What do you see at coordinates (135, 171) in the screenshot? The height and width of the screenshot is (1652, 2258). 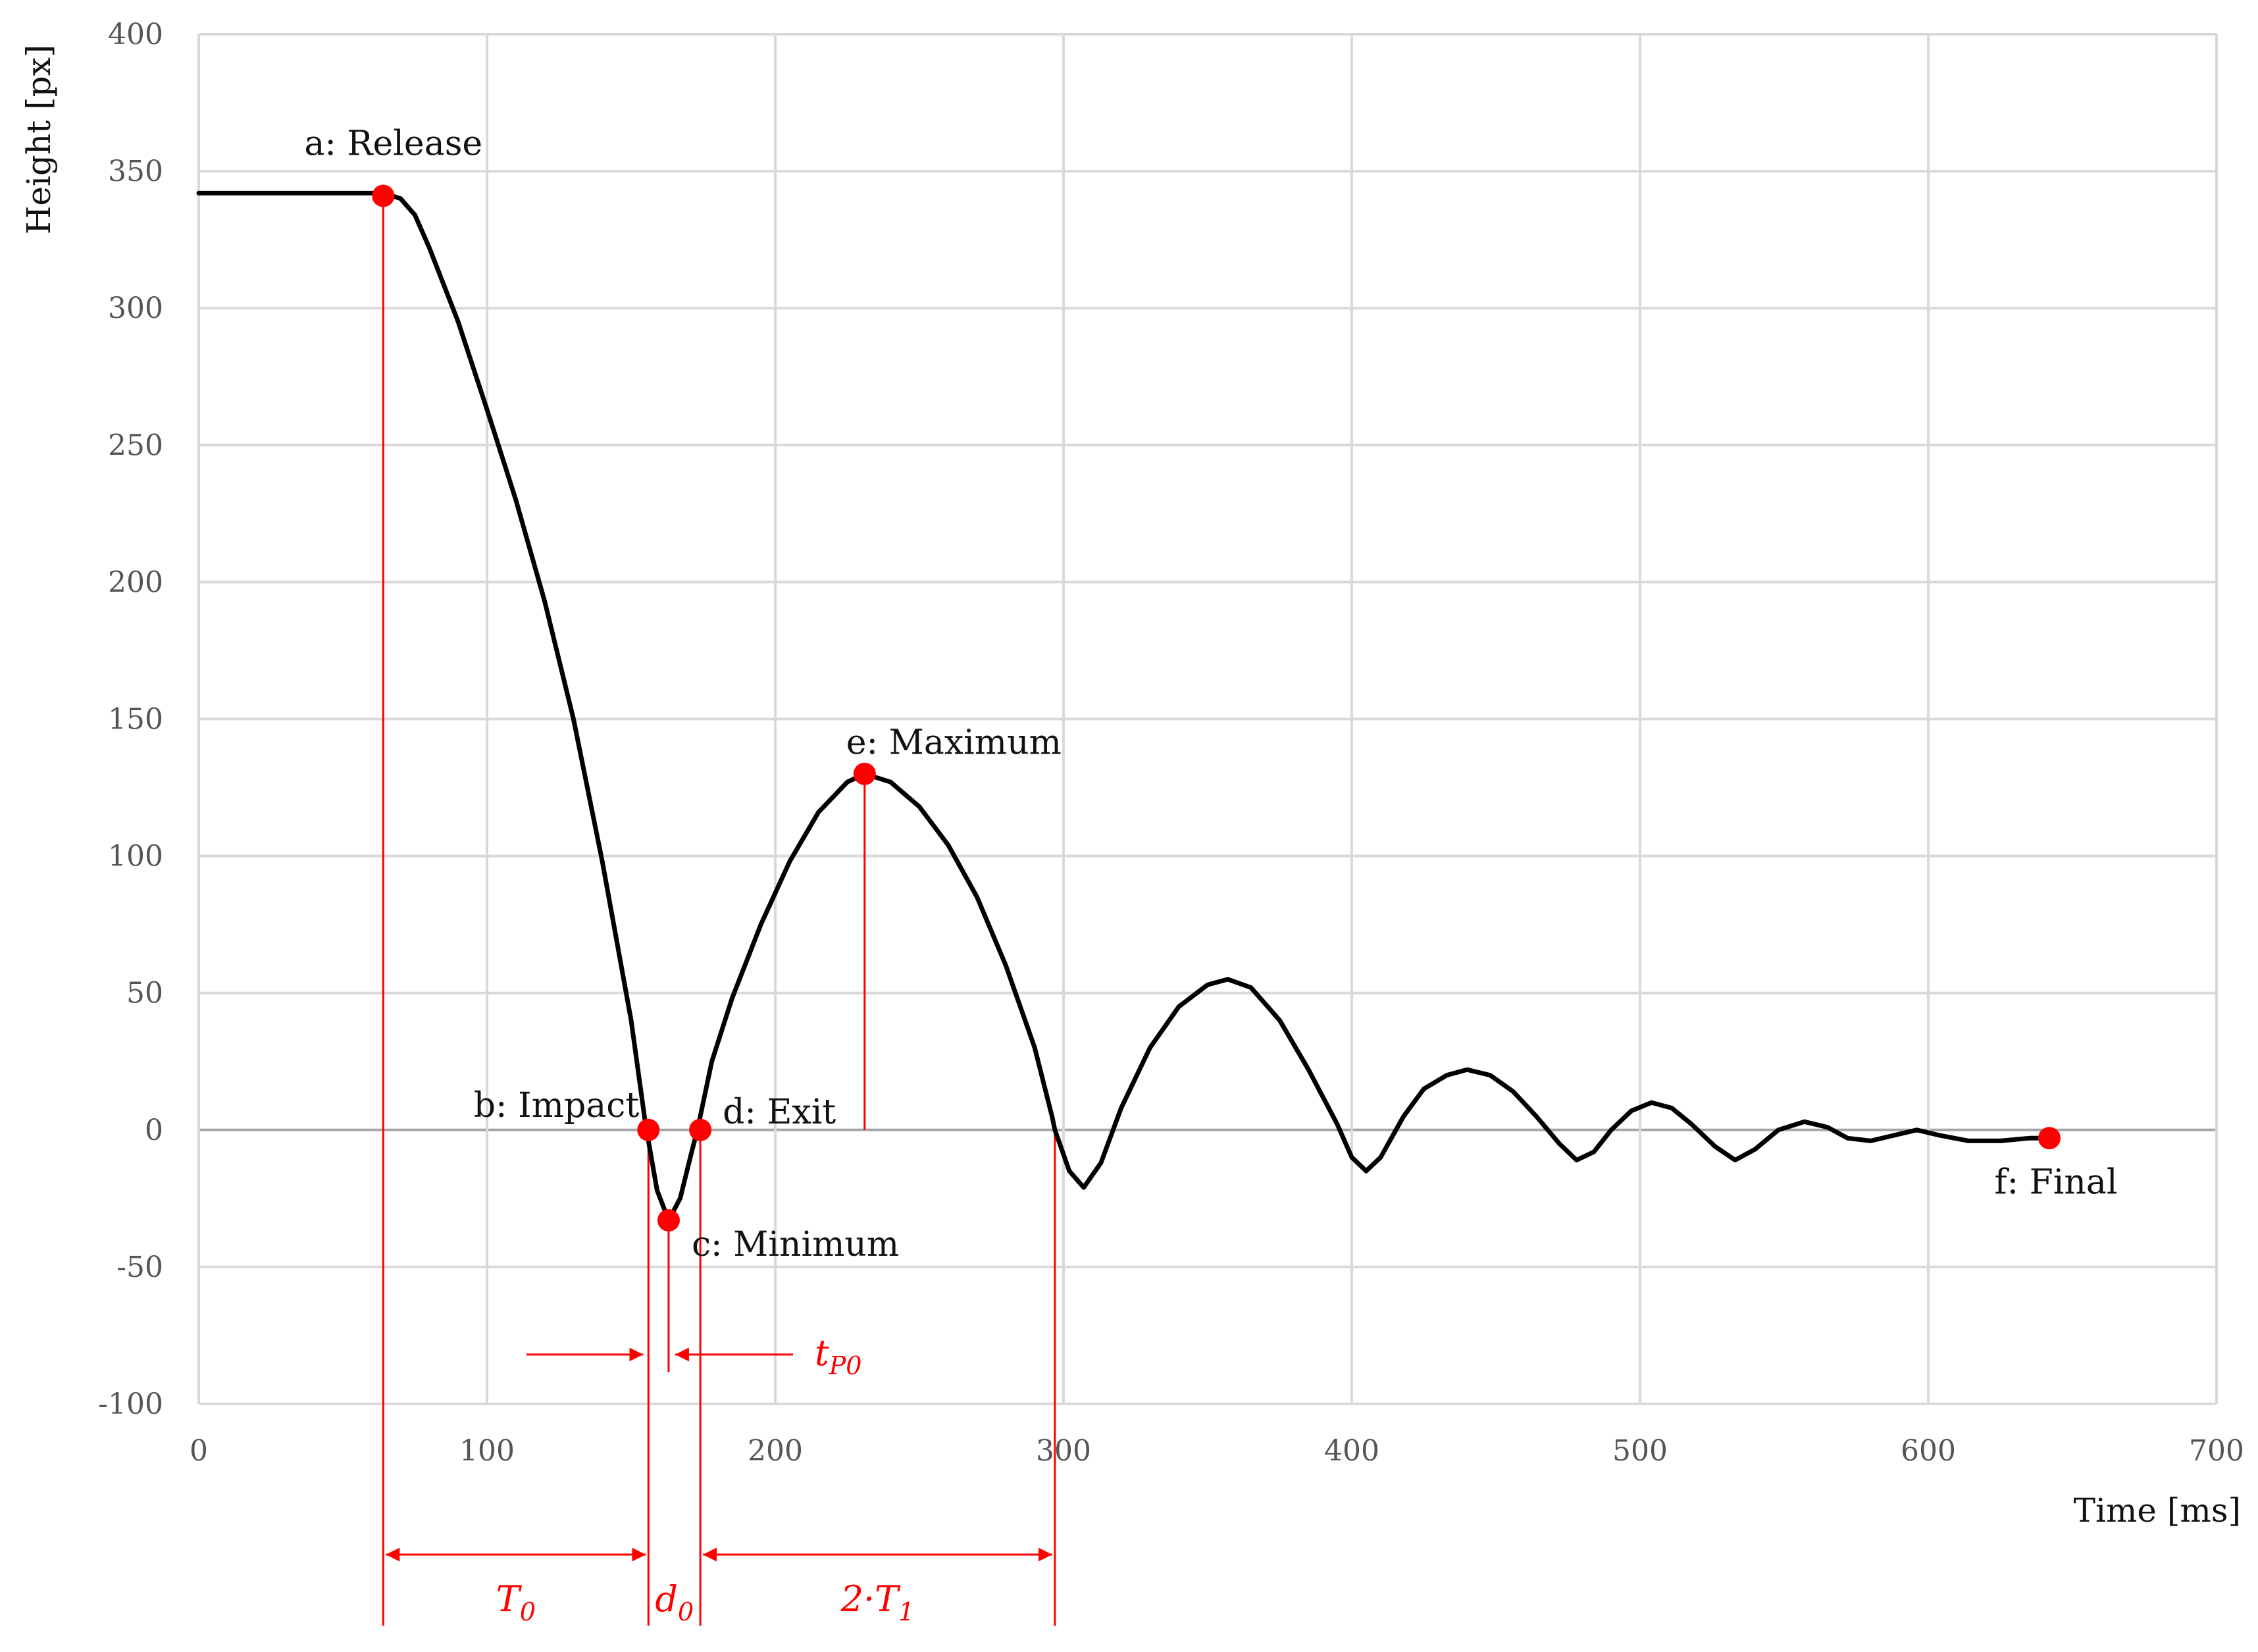 I see `y-tick-label: 350` at bounding box center [135, 171].